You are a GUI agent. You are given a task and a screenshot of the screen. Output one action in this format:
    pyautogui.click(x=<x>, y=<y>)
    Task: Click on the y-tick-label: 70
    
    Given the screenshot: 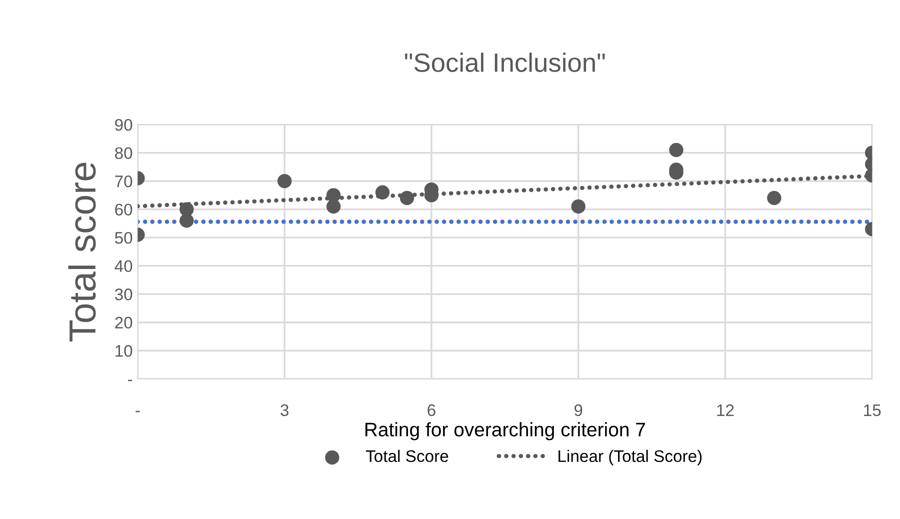 What is the action you would take?
    pyautogui.click(x=123, y=181)
    